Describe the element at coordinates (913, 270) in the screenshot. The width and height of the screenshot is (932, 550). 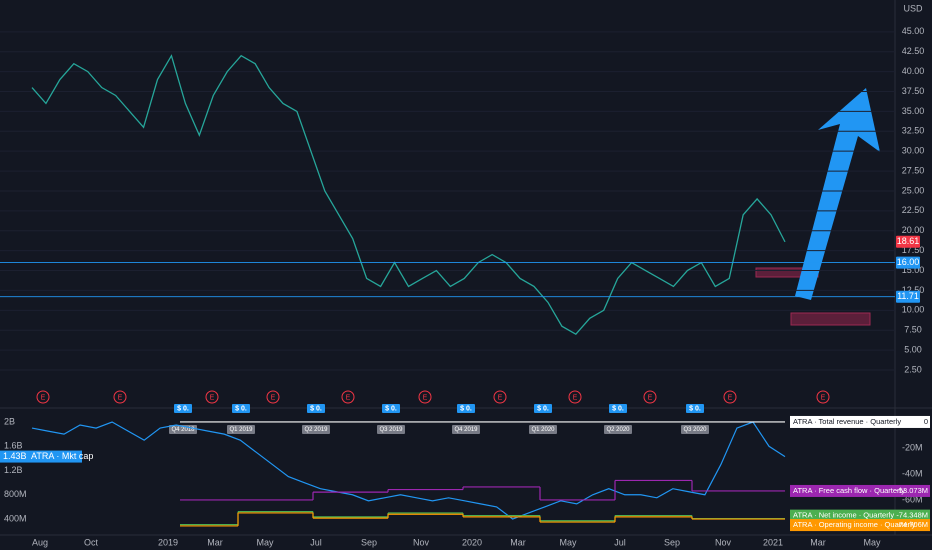
I see `y-tick-label: 15.00` at that location.